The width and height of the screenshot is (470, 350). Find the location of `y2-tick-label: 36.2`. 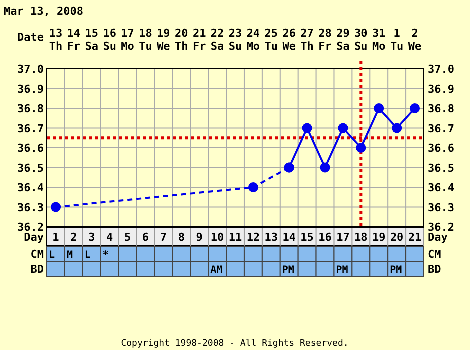

y2-tick-label: 36.2 is located at coordinates (441, 227).